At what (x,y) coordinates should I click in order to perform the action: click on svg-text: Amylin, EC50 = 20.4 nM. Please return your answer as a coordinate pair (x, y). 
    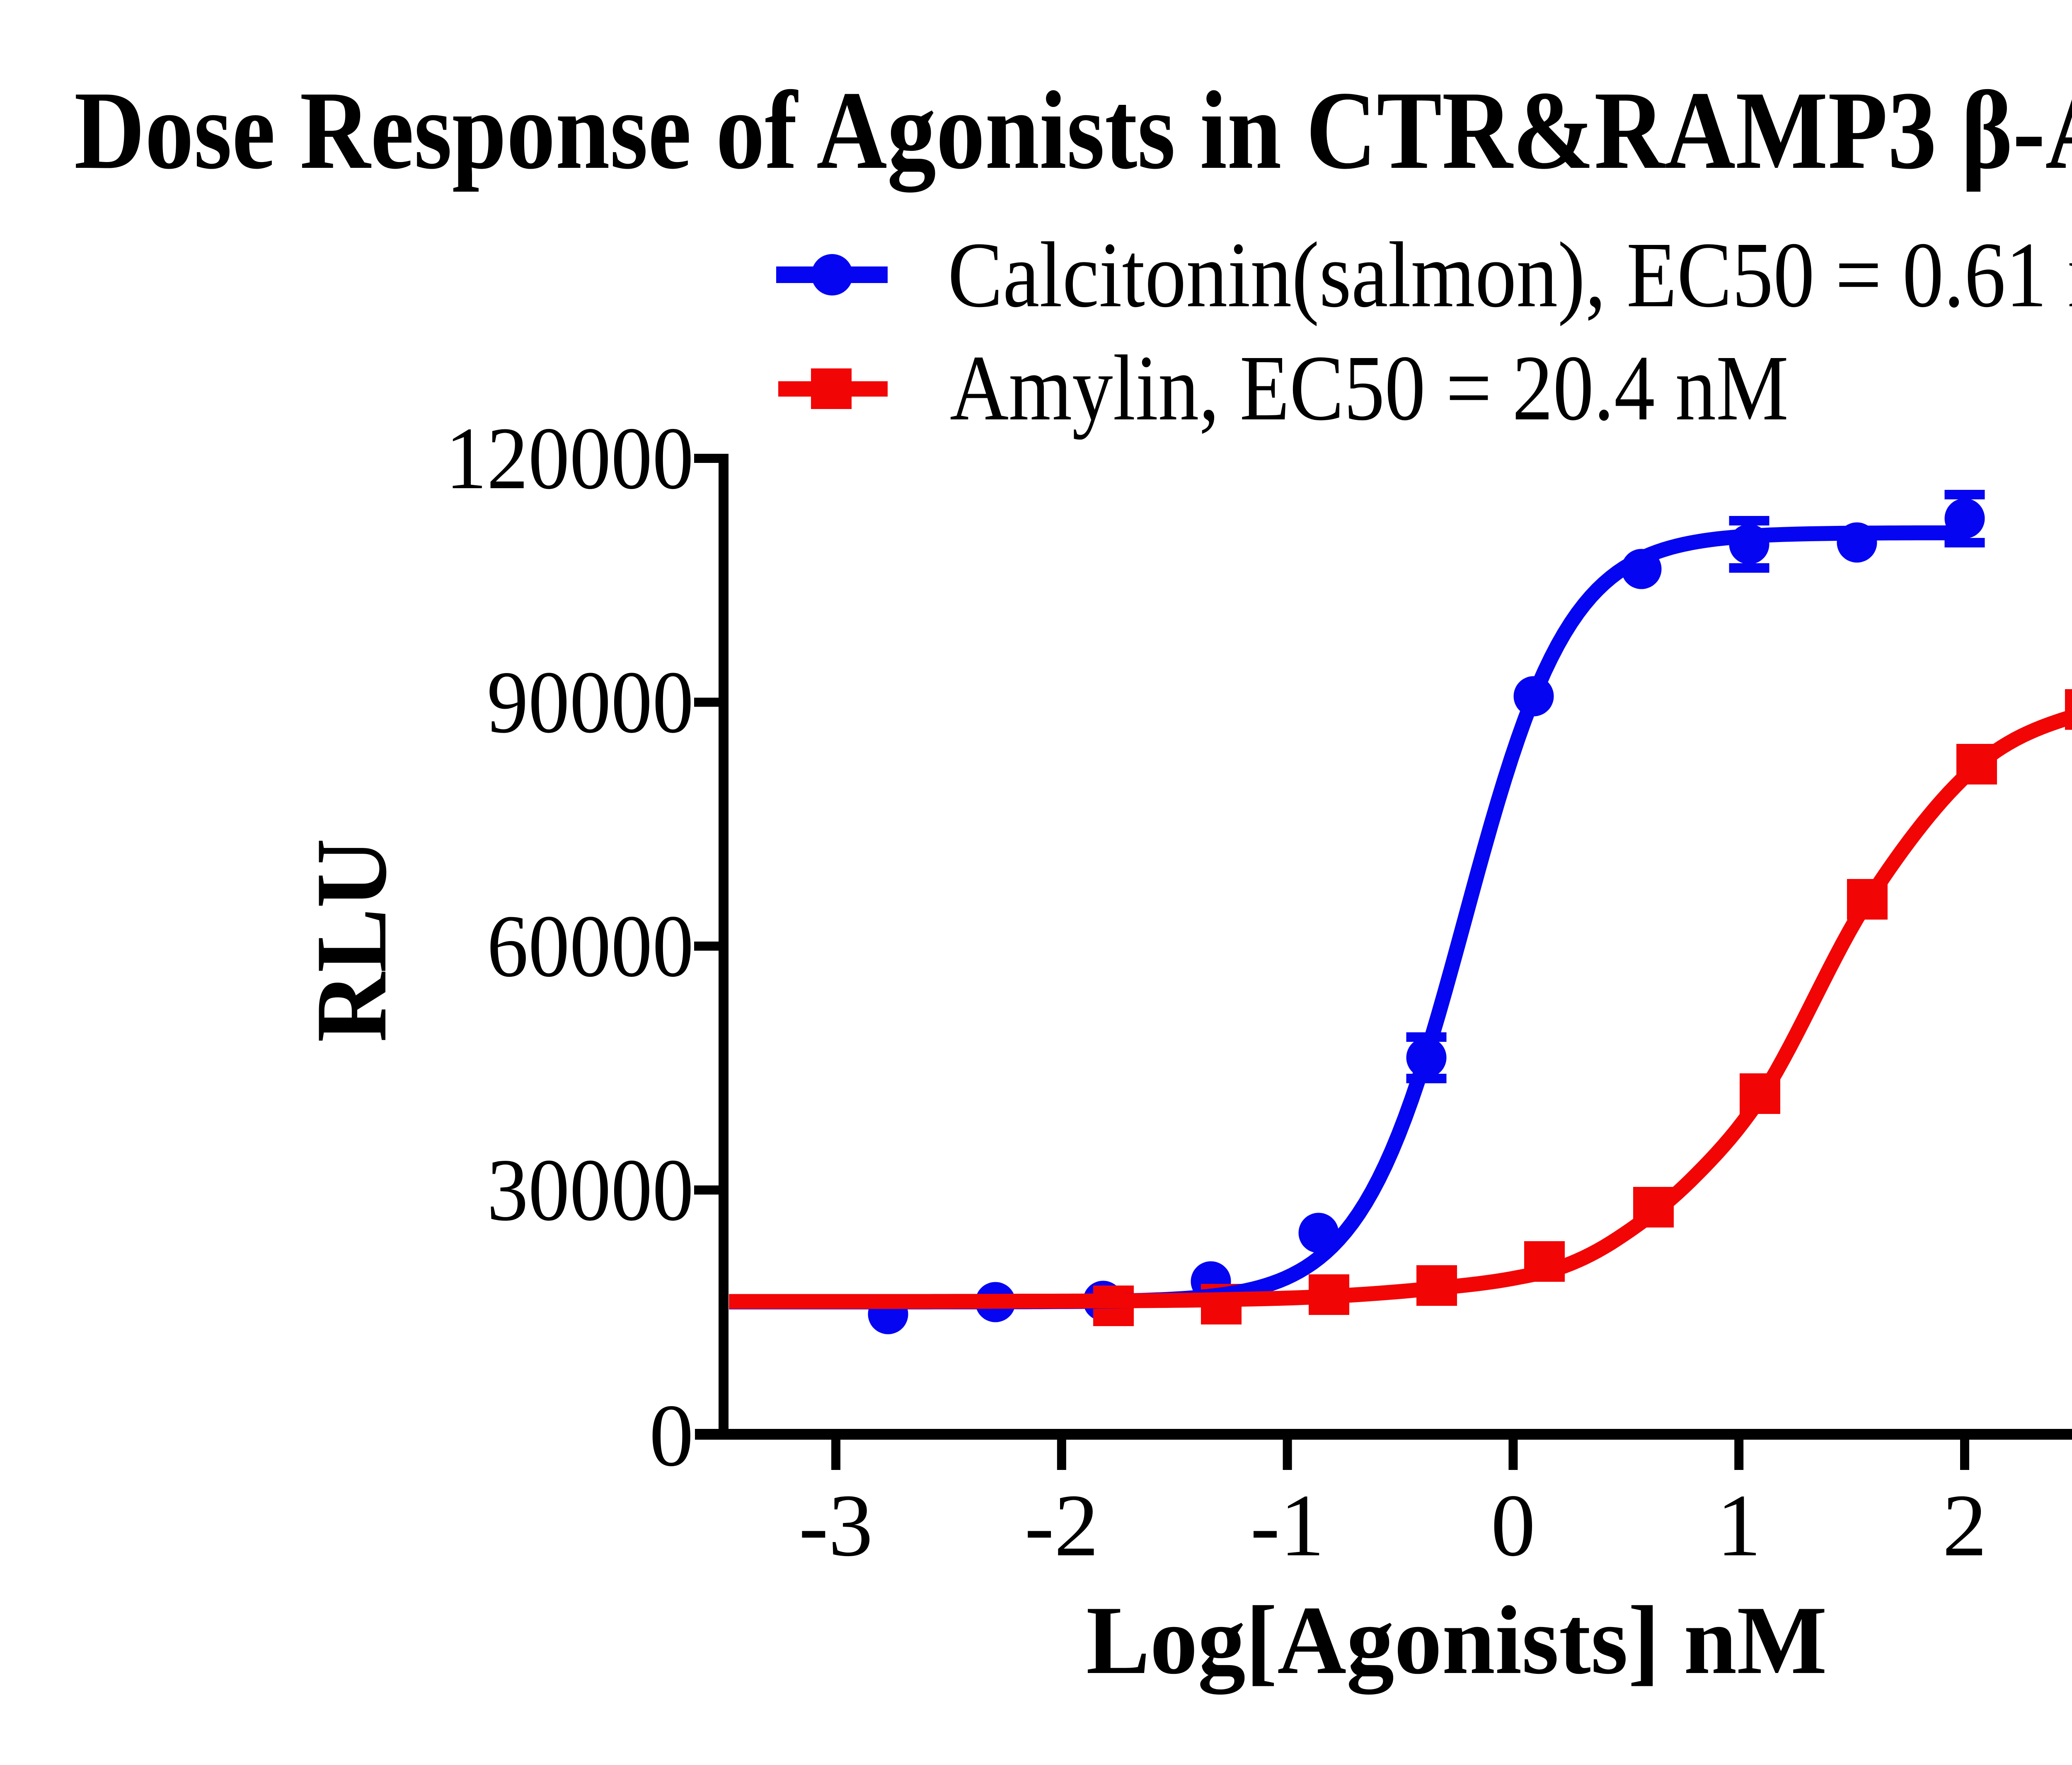
    Looking at the image, I should click on (1369, 388).